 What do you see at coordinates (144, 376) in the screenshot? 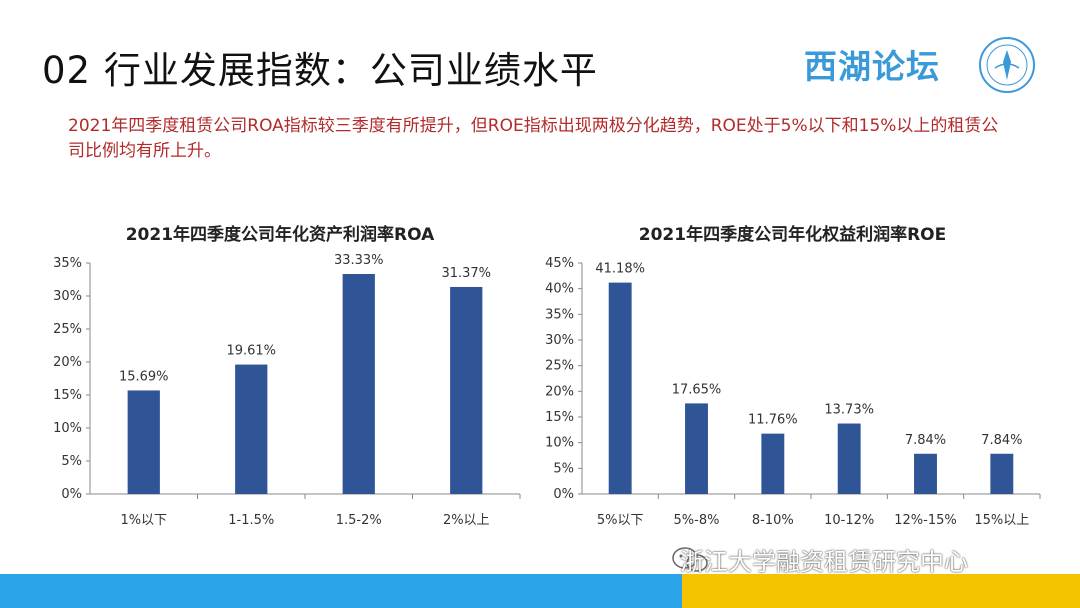
I see `data-label: 15.69%` at bounding box center [144, 376].